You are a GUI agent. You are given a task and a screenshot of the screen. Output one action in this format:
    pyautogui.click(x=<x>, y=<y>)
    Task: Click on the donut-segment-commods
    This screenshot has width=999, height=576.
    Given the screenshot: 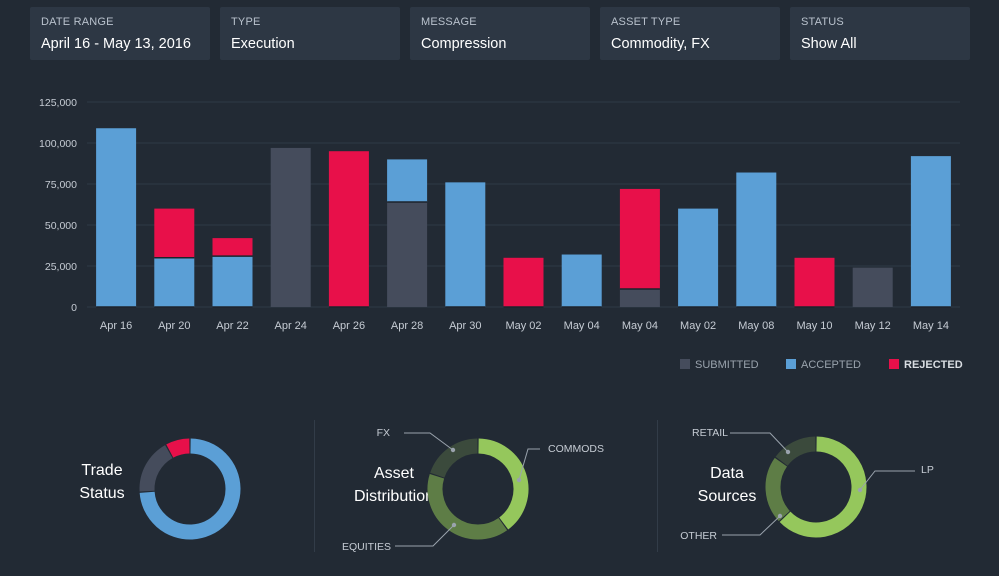 What is the action you would take?
    pyautogui.click(x=503, y=484)
    